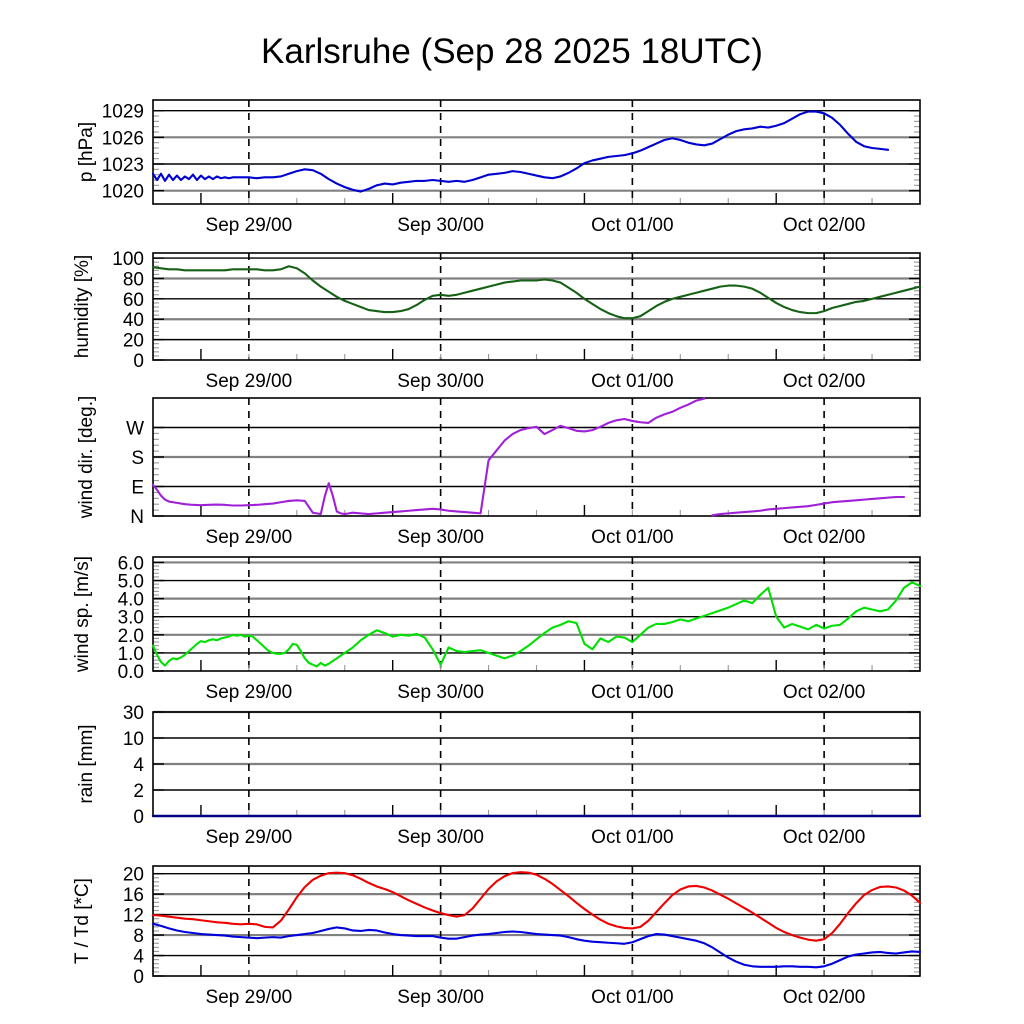 The width and height of the screenshot is (1024, 1024). I want to click on y-tick-label: 5.0, so click(131, 582).